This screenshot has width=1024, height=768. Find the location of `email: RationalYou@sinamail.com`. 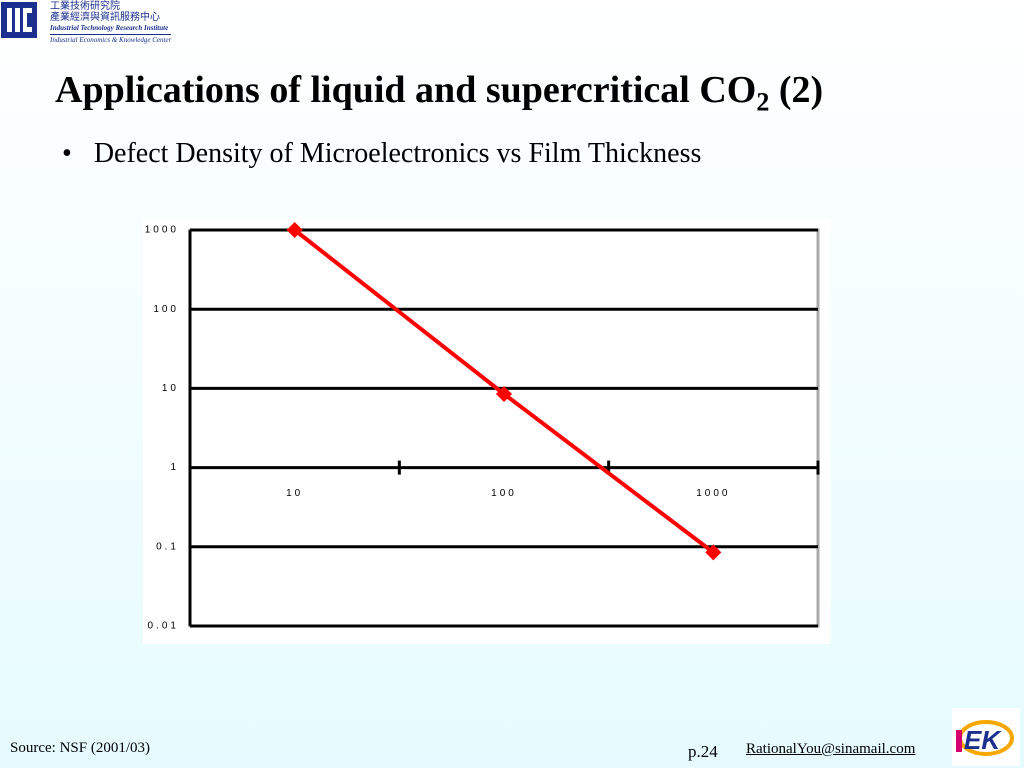

email: RationalYou@sinamail.com is located at coordinates (831, 749).